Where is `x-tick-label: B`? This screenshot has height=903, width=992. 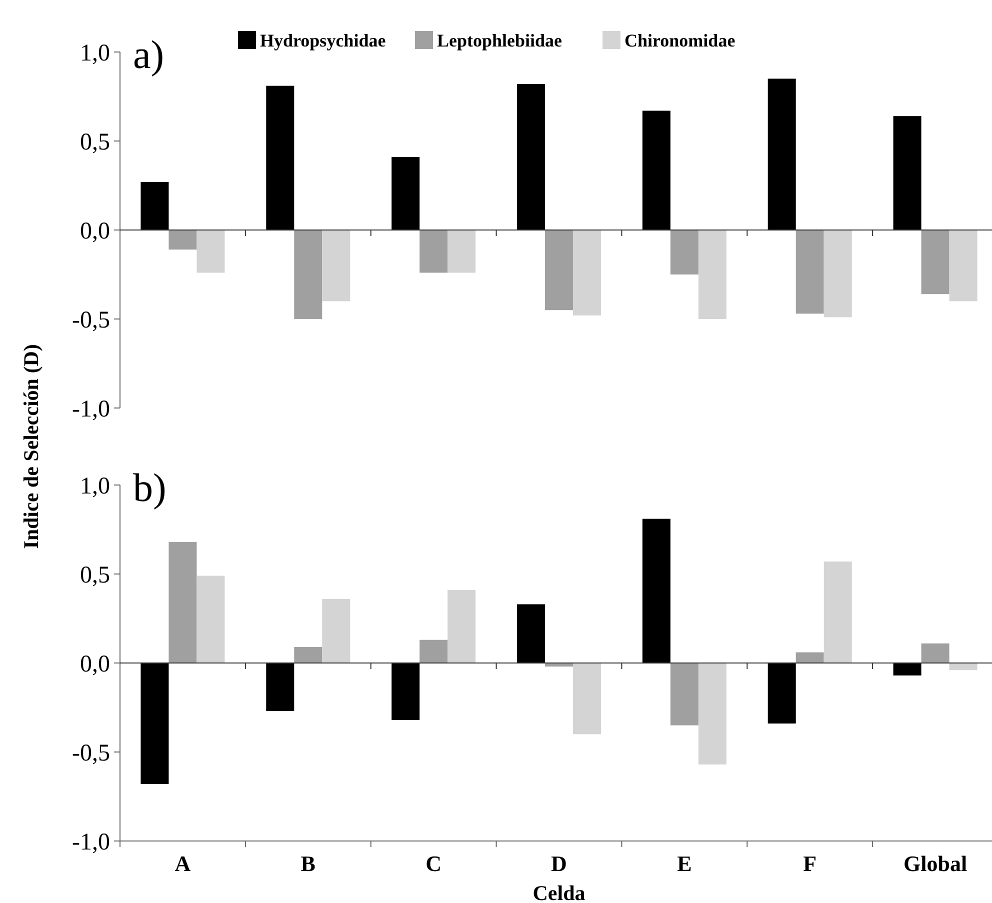
x-tick-label: B is located at coordinates (308, 863).